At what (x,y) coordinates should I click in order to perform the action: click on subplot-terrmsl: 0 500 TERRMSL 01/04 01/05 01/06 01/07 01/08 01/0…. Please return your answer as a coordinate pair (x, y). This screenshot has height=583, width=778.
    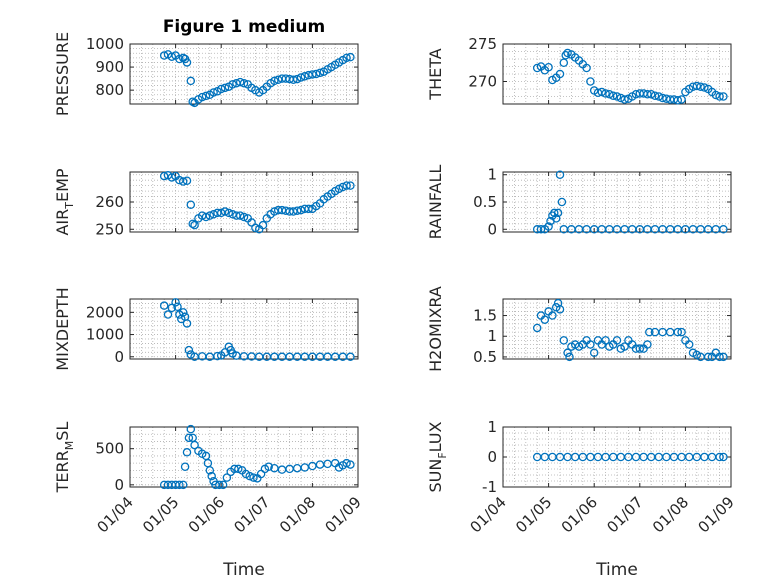
    Looking at the image, I should click on (209, 501).